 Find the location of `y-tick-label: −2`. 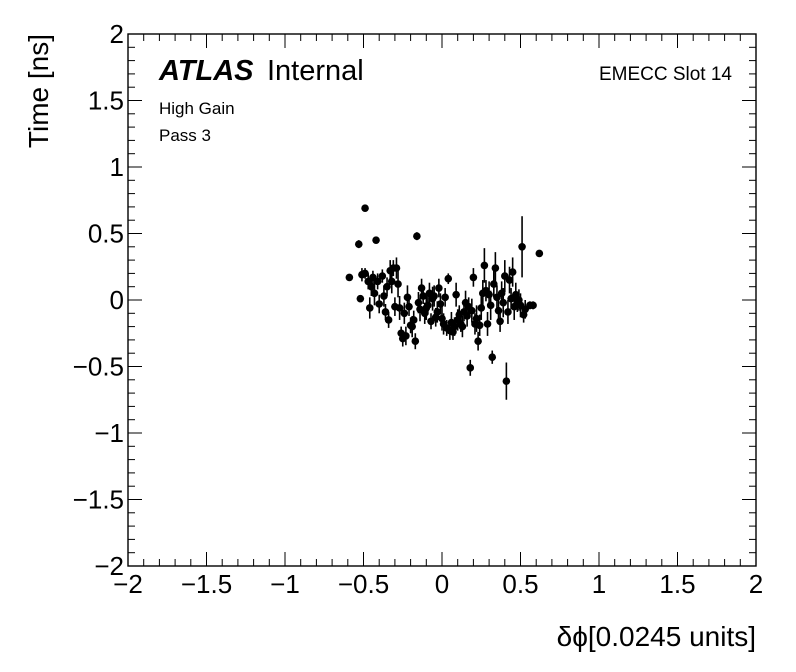

y-tick-label: −2 is located at coordinates (109, 566).